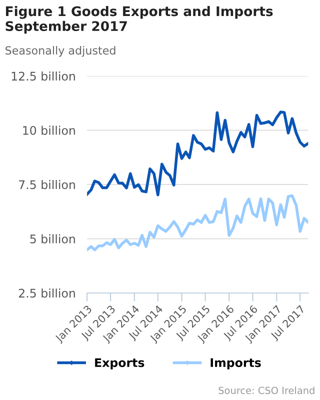  I want to click on y-tick-label: 5 billion, so click(52, 239).